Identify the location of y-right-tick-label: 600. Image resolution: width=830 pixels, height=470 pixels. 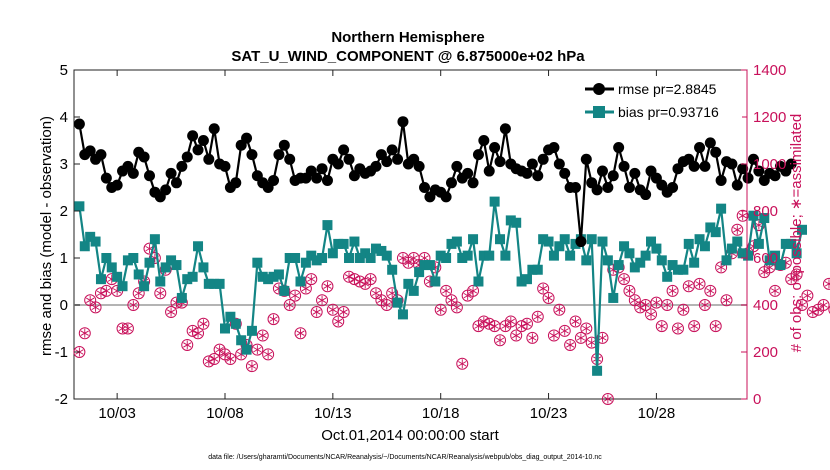
(765, 258).